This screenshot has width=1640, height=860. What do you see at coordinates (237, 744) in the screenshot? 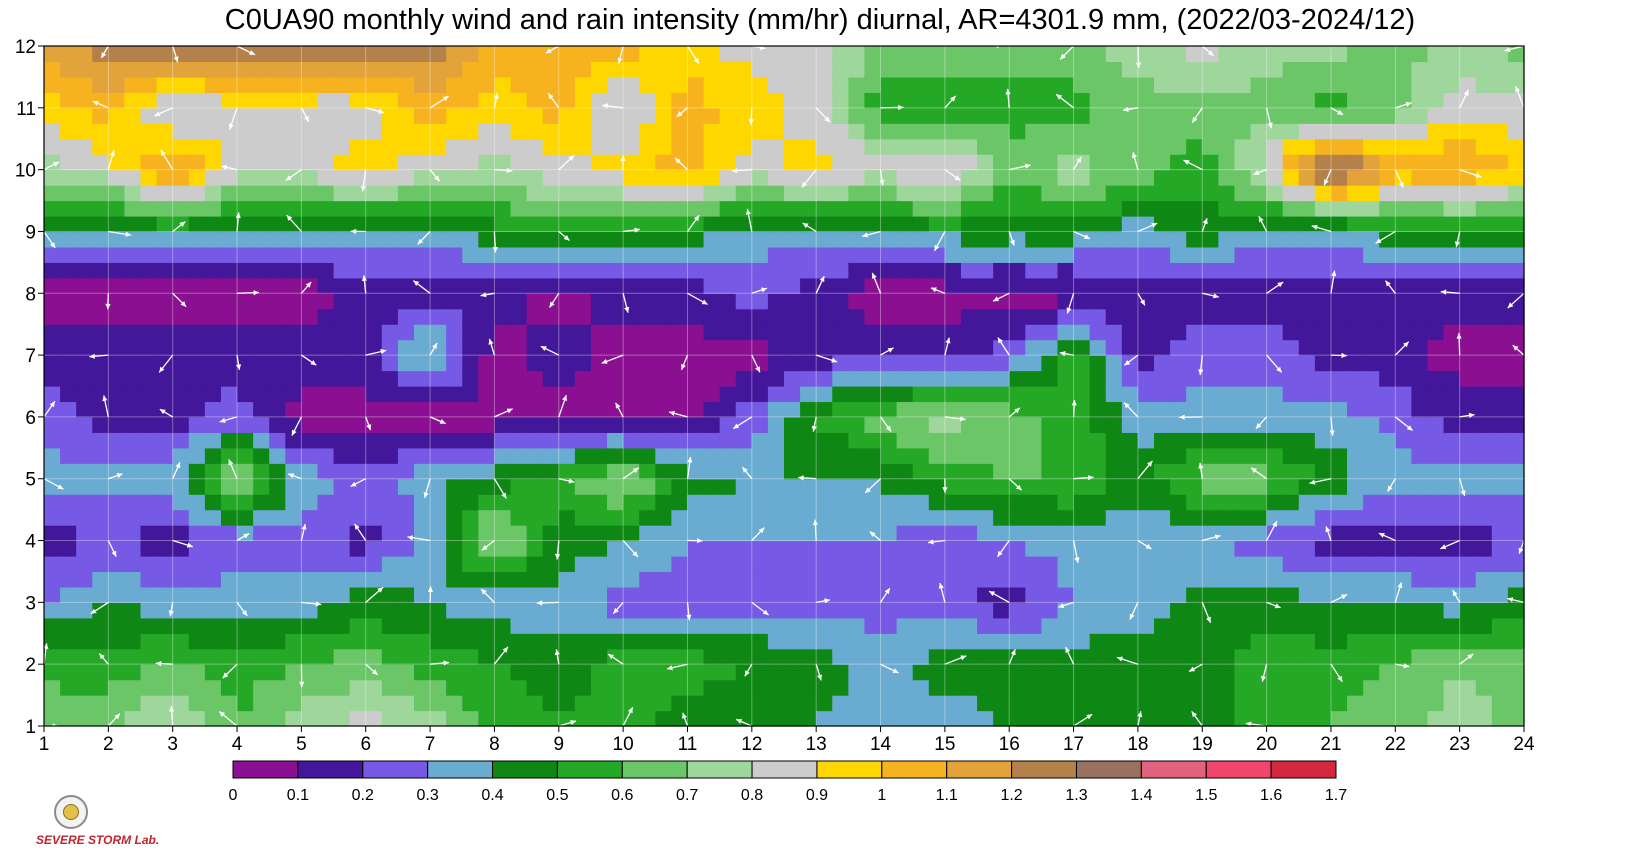
I see `x-tick-label: 4` at bounding box center [237, 744].